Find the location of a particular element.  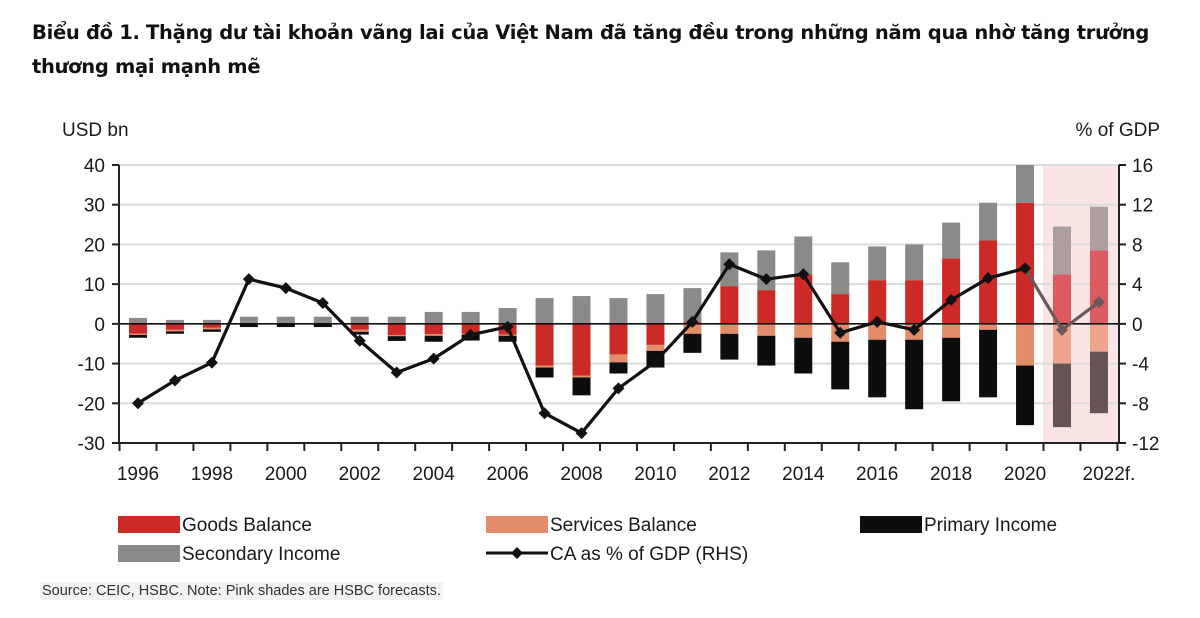

bar-secondary-income-1998 is located at coordinates (211, 321).